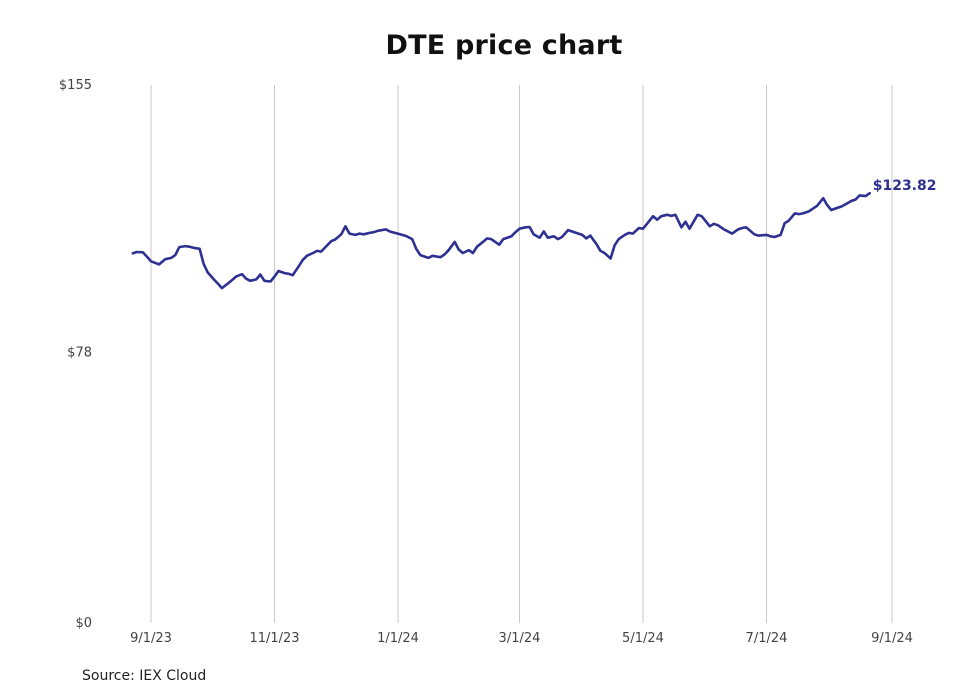 This screenshot has height=699, width=980. I want to click on x-tick-label: 3/1/24, so click(520, 638).